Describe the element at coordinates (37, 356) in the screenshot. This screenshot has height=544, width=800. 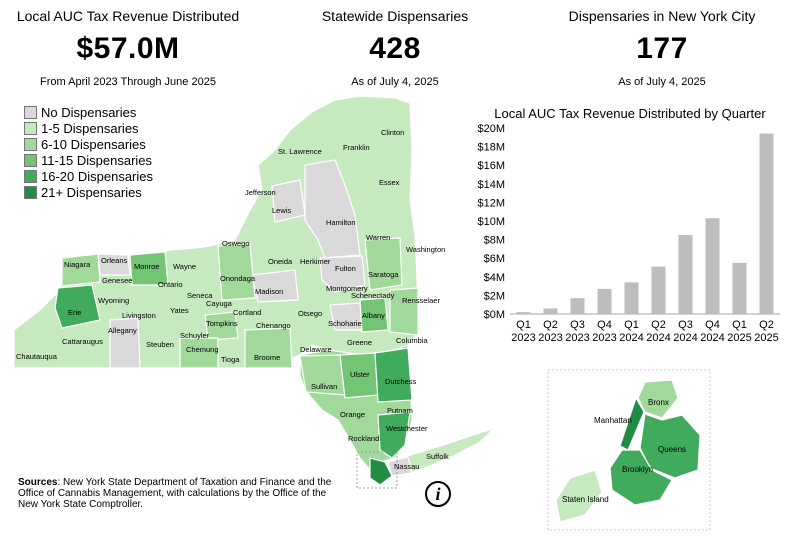
I see `county-label: Chautauqua` at that location.